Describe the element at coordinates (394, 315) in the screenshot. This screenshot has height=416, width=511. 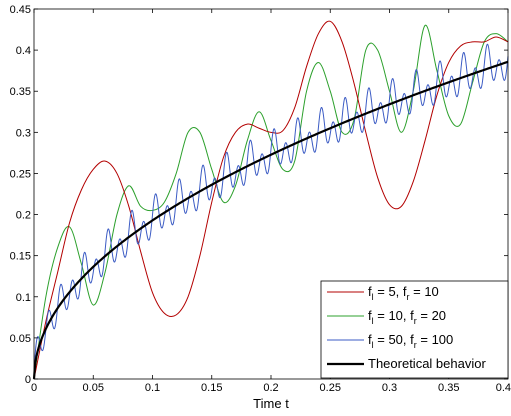
I see `legend-label-2-b: = 10, f` at that location.